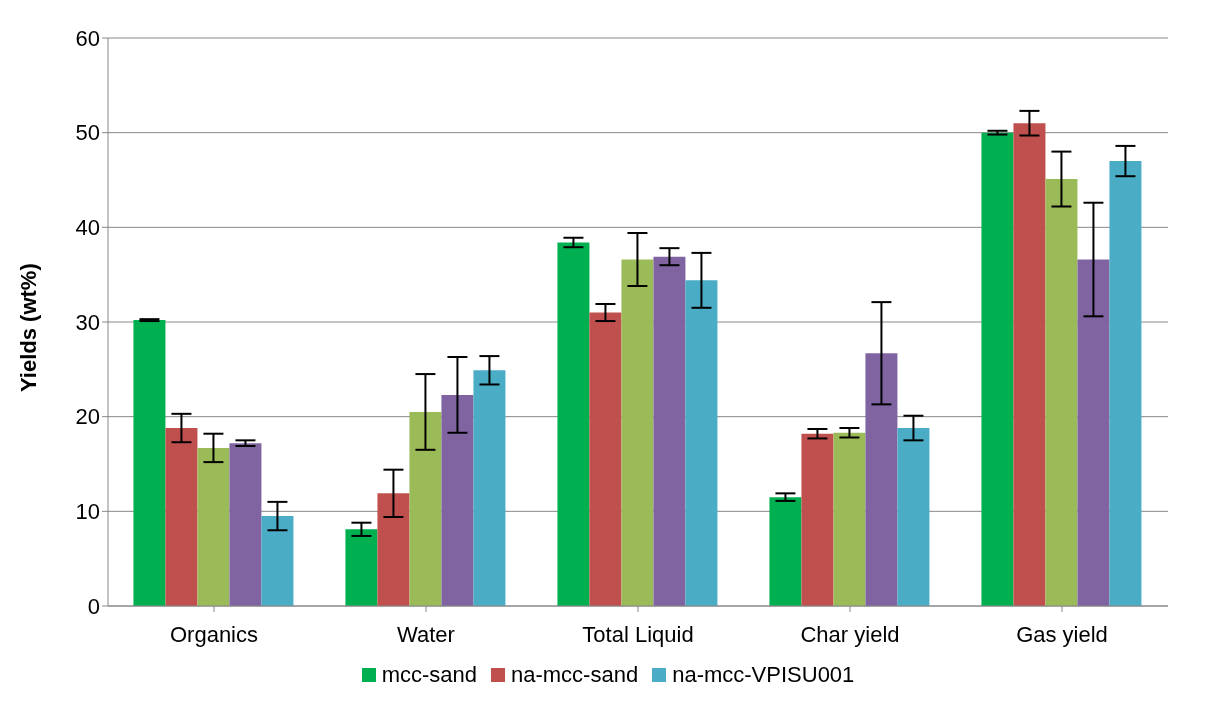  What do you see at coordinates (87, 133) in the screenshot?
I see `y-tick-label: 50` at bounding box center [87, 133].